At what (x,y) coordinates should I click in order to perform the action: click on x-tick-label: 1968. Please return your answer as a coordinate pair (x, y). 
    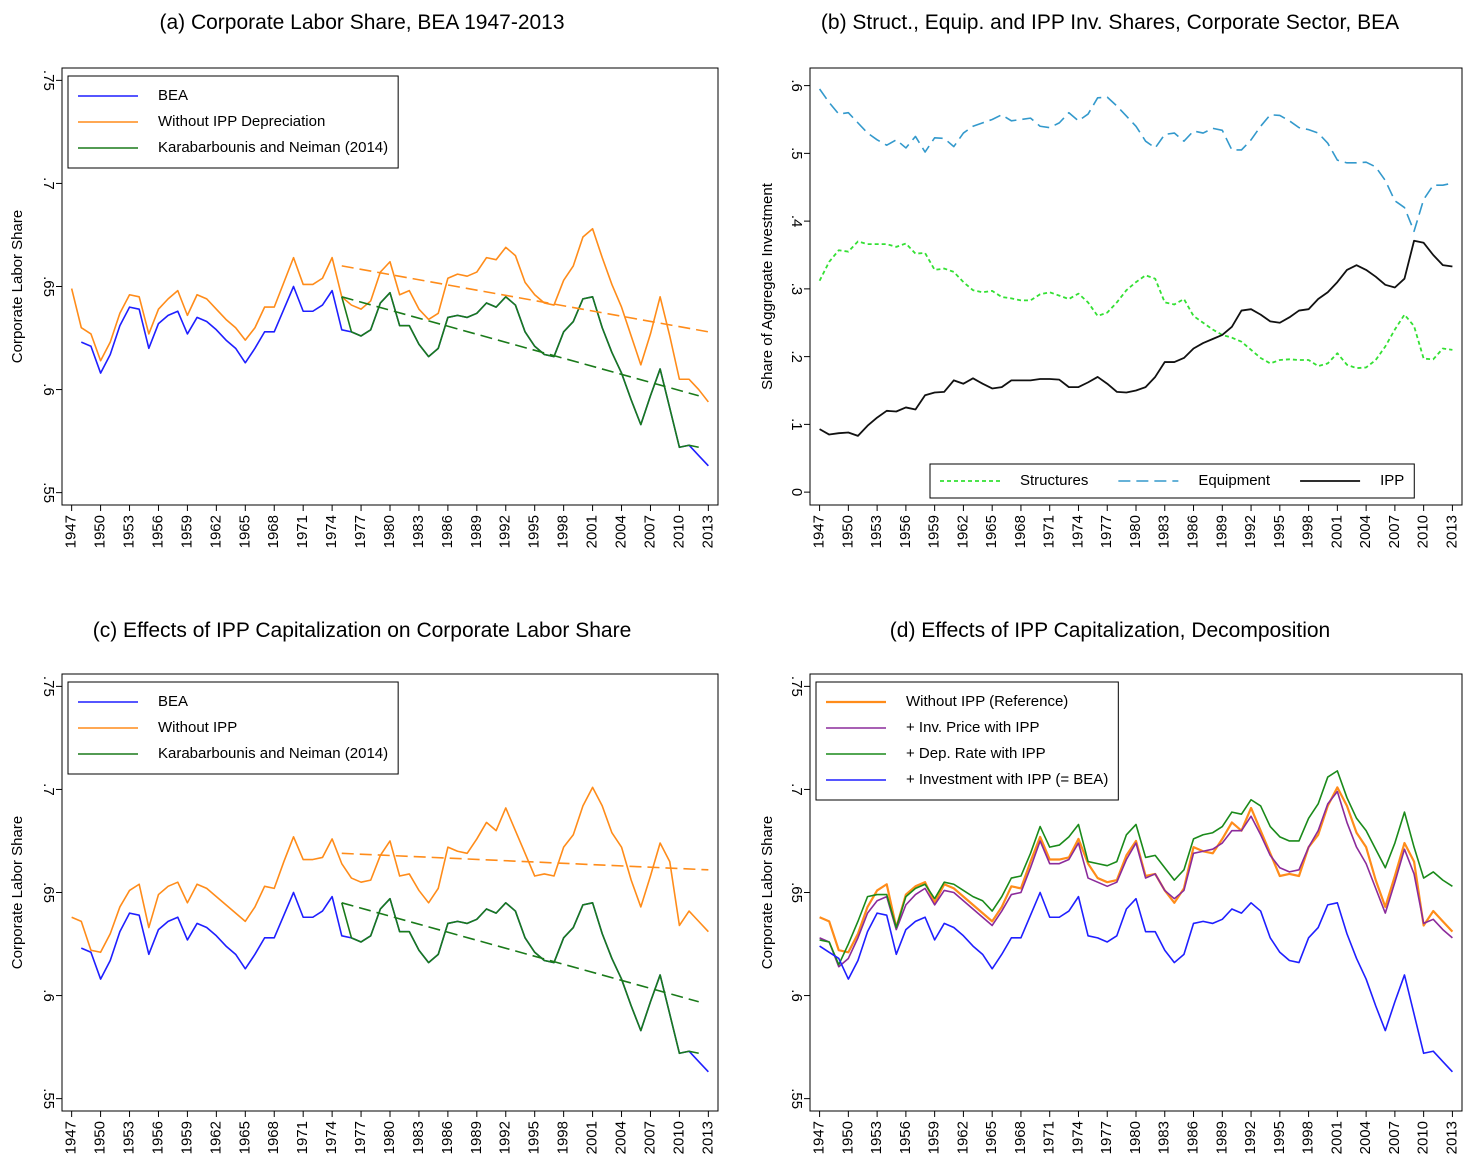
    Looking at the image, I should click on (1020, 531).